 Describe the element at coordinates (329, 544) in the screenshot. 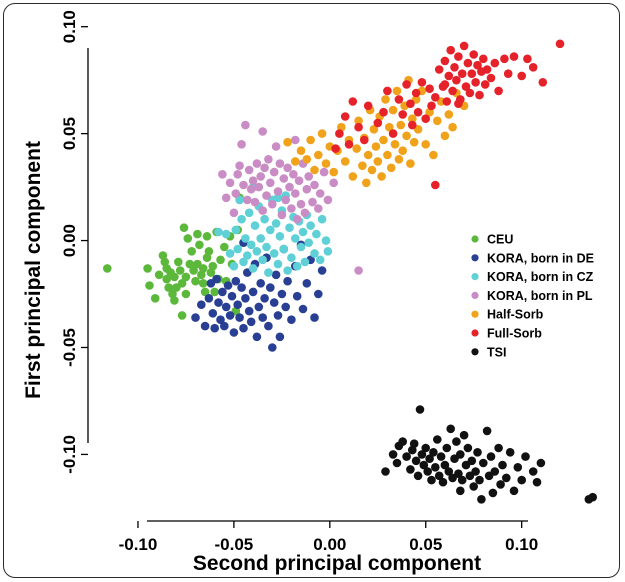

I see `x-tick-label: 0.00` at that location.